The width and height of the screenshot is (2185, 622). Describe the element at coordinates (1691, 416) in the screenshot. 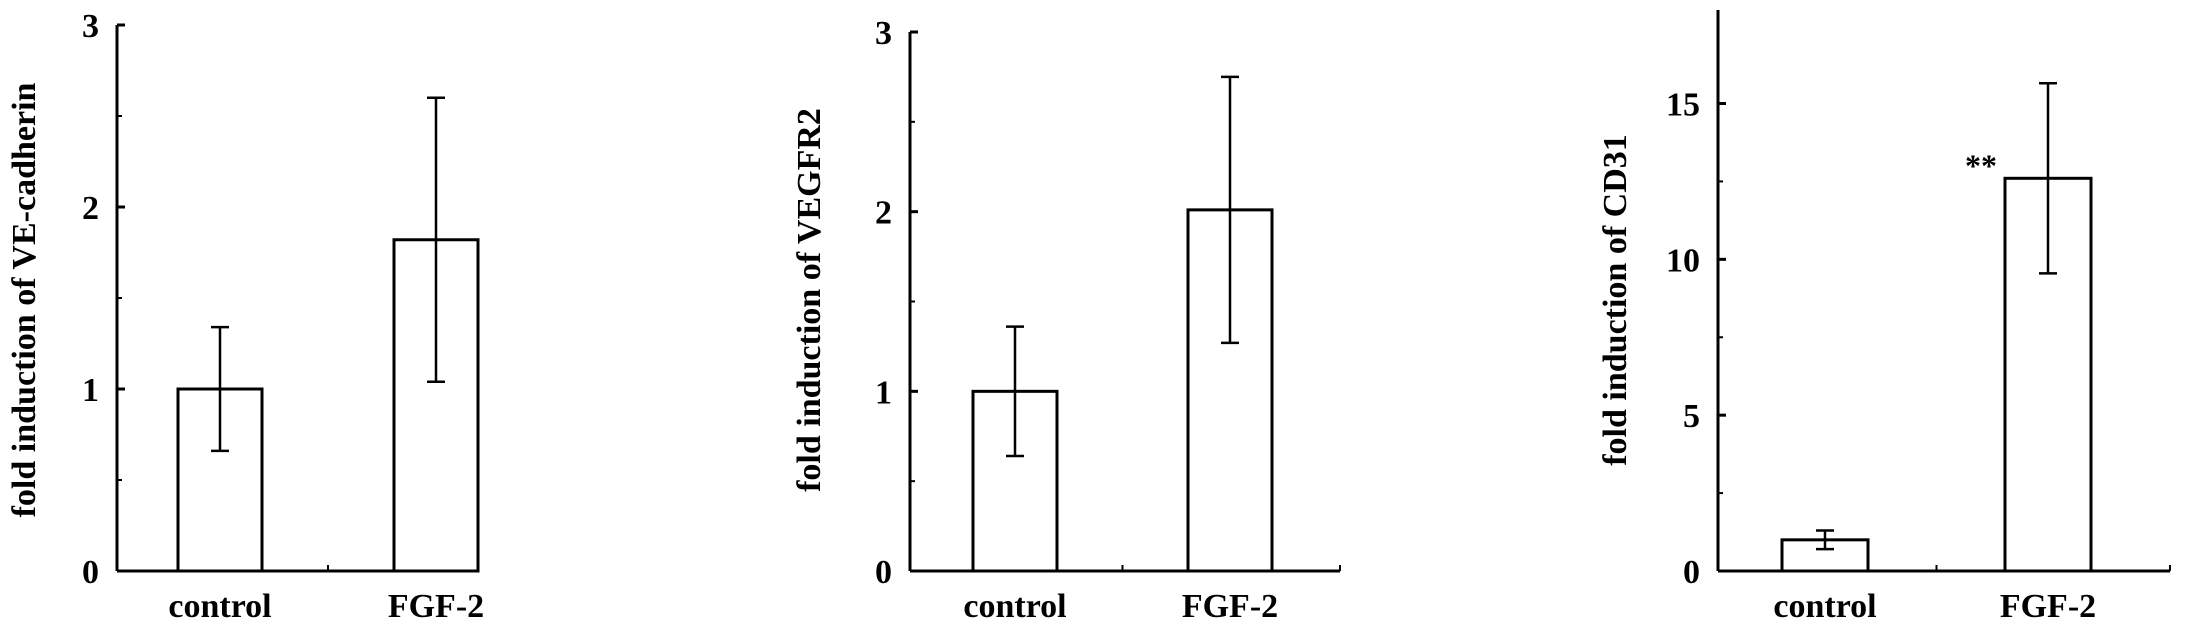

I see `y-tick-label: 5` at that location.